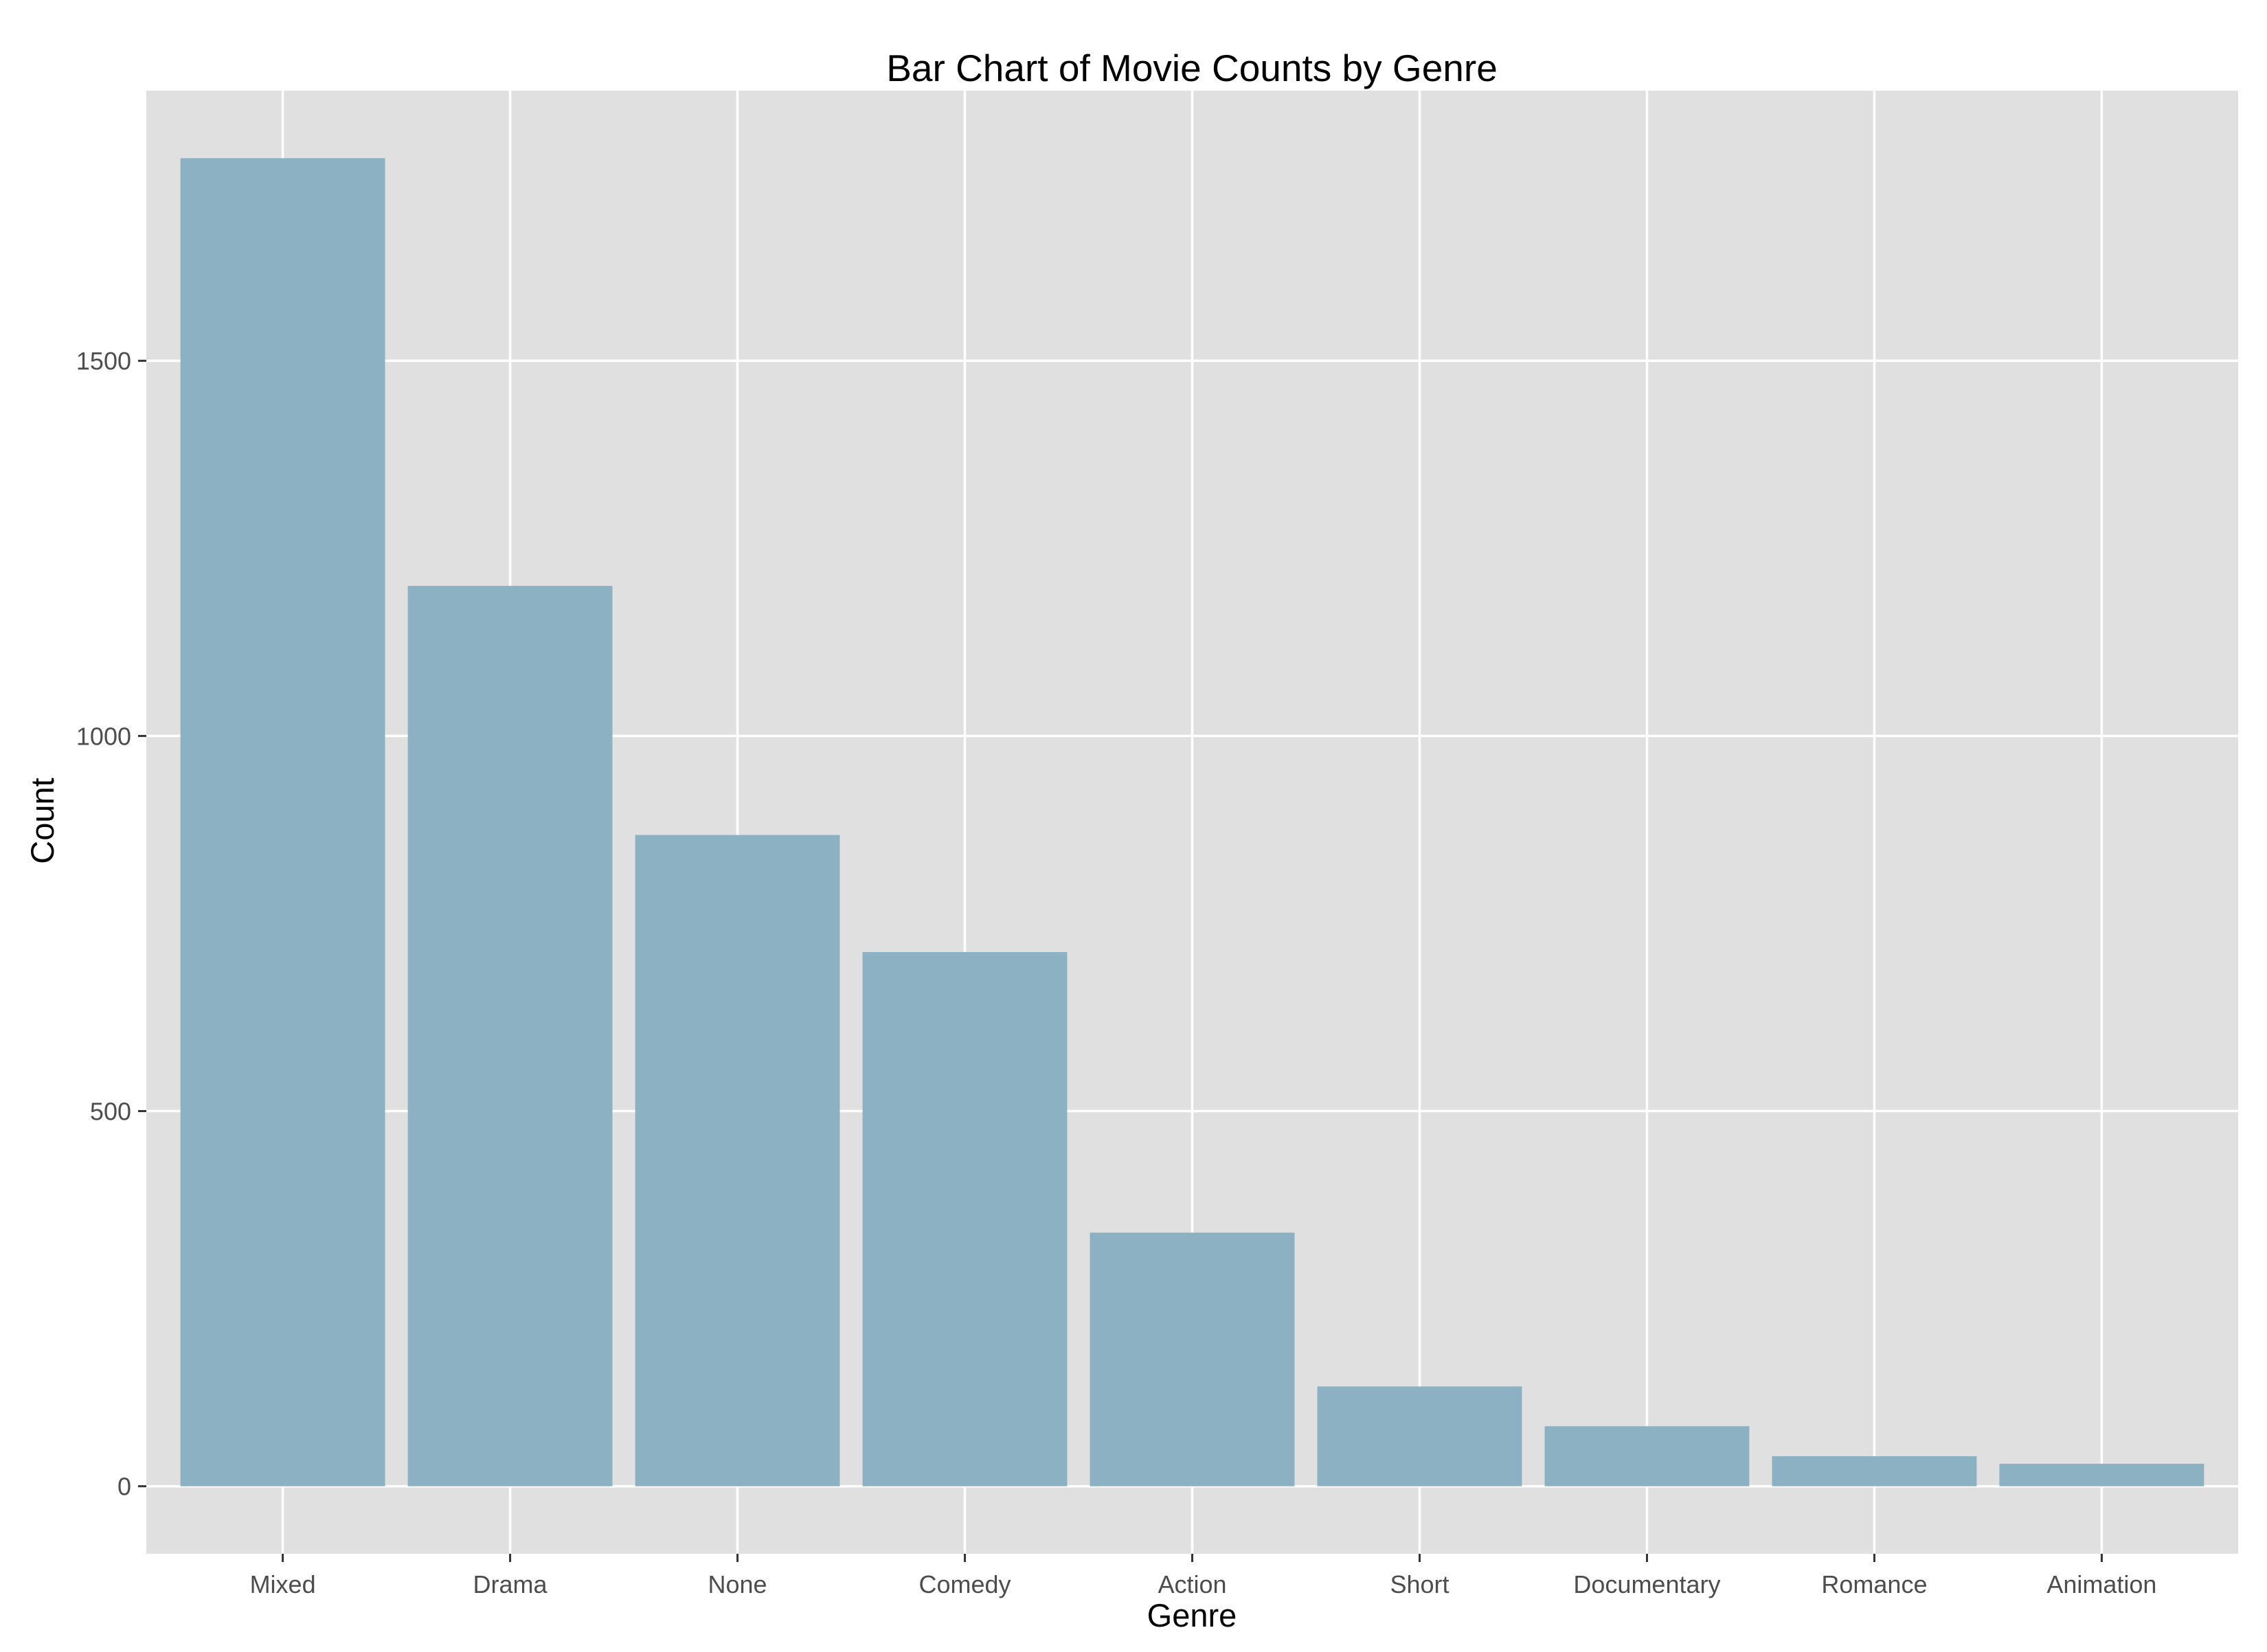 This screenshot has height=1652, width=2267. I want to click on x-tick-label: Drama, so click(511, 1584).